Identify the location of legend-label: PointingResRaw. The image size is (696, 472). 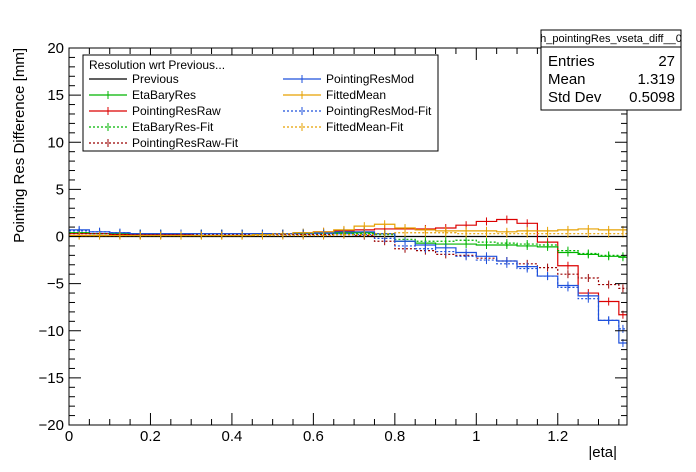
(176, 111).